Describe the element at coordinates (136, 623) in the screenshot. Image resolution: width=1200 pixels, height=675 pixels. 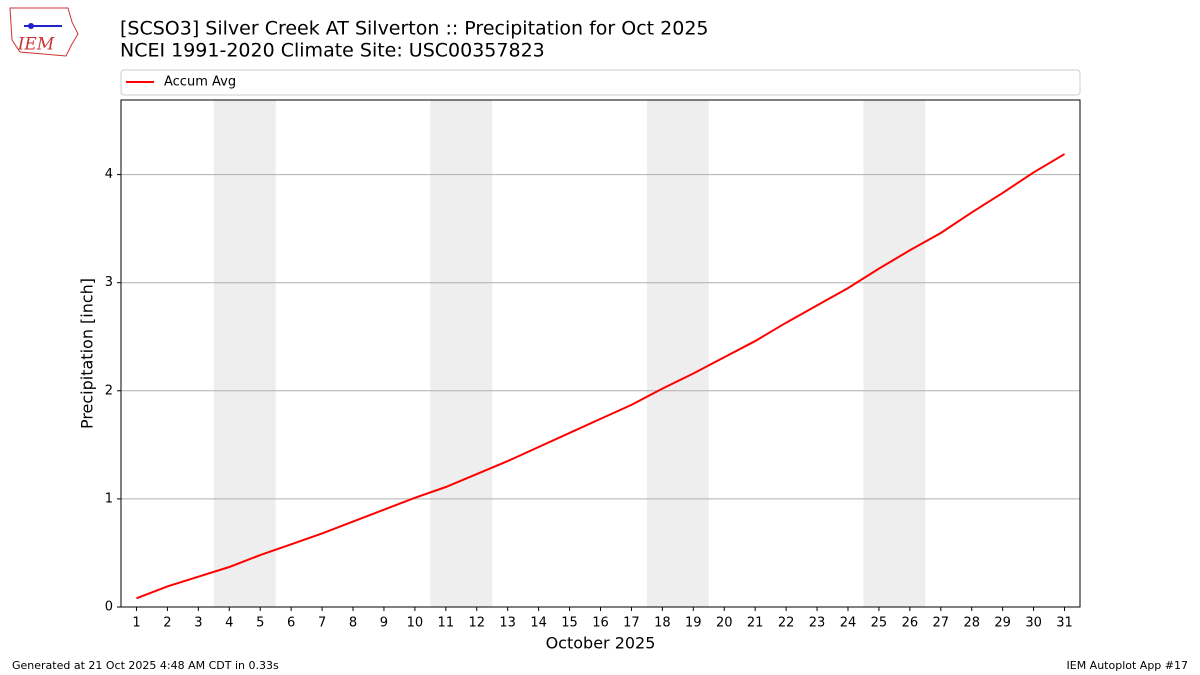
I see `x-tick-label: 1` at that location.